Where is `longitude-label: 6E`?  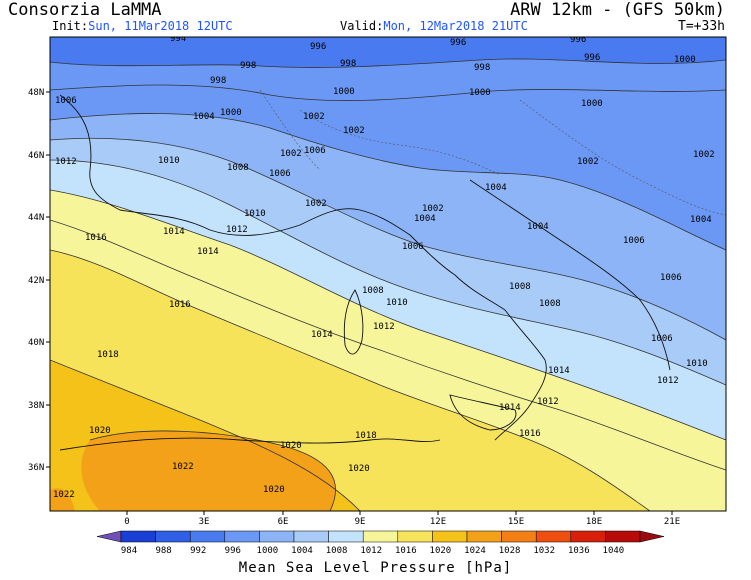 longitude-label: 6E is located at coordinates (283, 522).